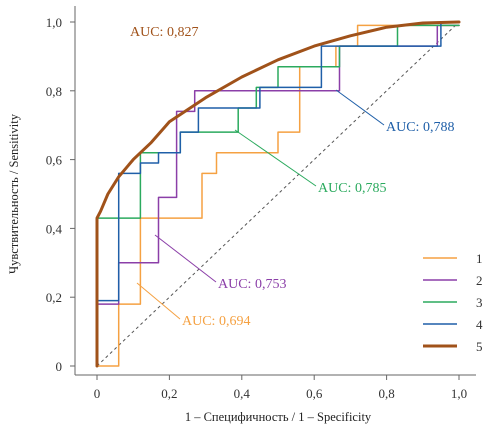  Describe the element at coordinates (420, 127) in the screenshot. I see `auc-label-4: AUC: 0,788` at that location.